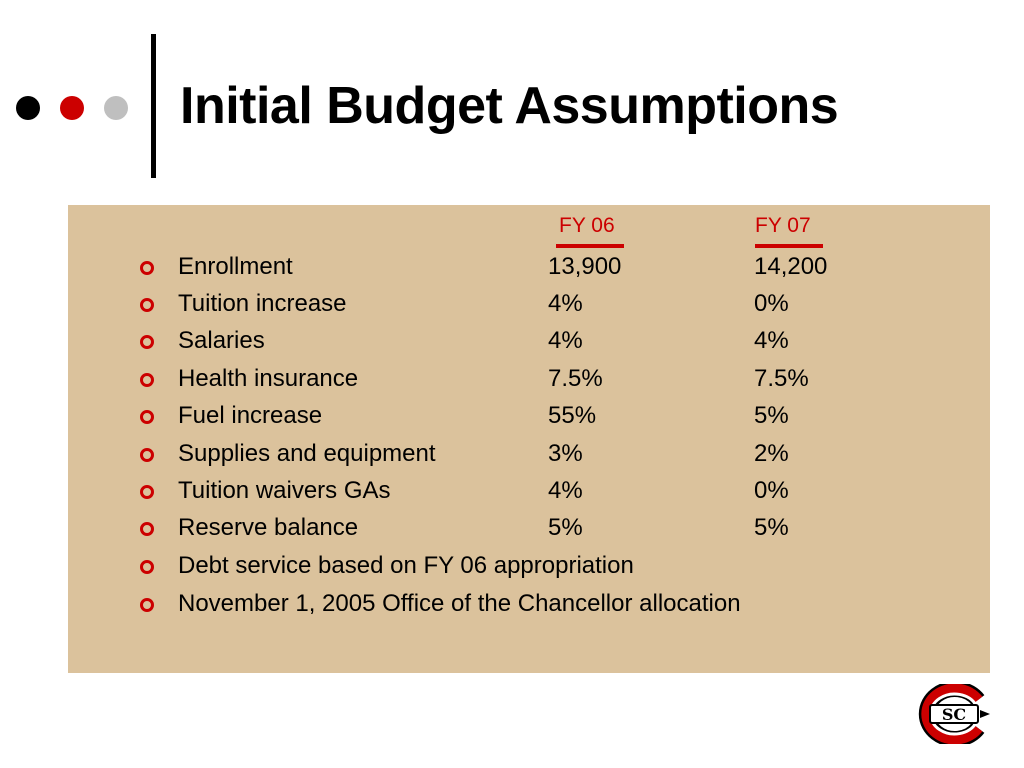  What do you see at coordinates (791, 266) in the screenshot?
I see `row-value-fy07: 14,200` at bounding box center [791, 266].